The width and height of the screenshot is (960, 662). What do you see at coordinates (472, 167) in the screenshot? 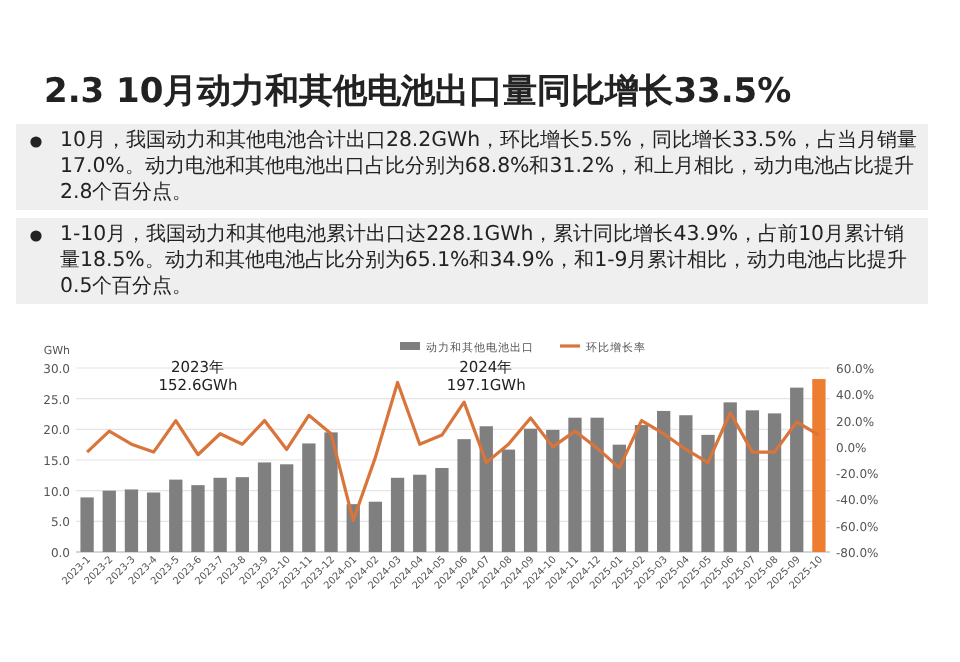
I see `text: 10月，我国动力和其他电池合计出口28.2GWh，环比增长5.5%，同比增长33.5%，占当月销量17.0%。动力电池和其他电池出口占比分别为68.8%和31.2%，和上月相比，动力电池占比提升2.8个百分点。` at bounding box center [472, 167].